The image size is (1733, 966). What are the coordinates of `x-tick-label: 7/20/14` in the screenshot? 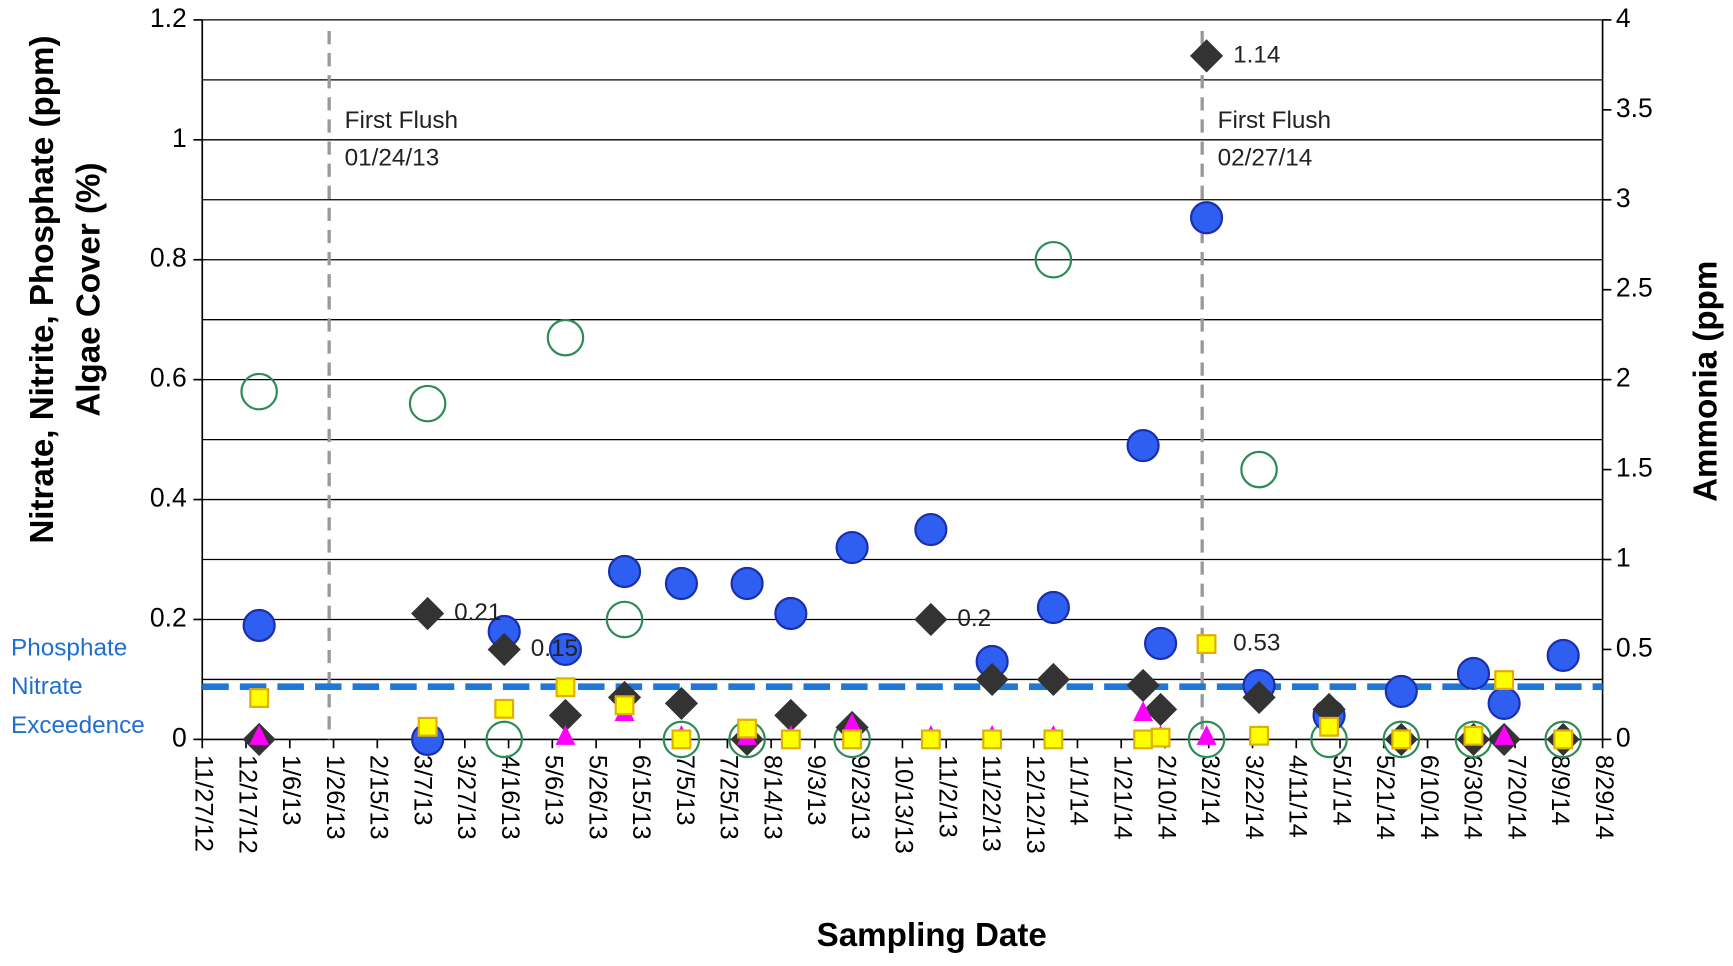 It's located at (1516, 797).